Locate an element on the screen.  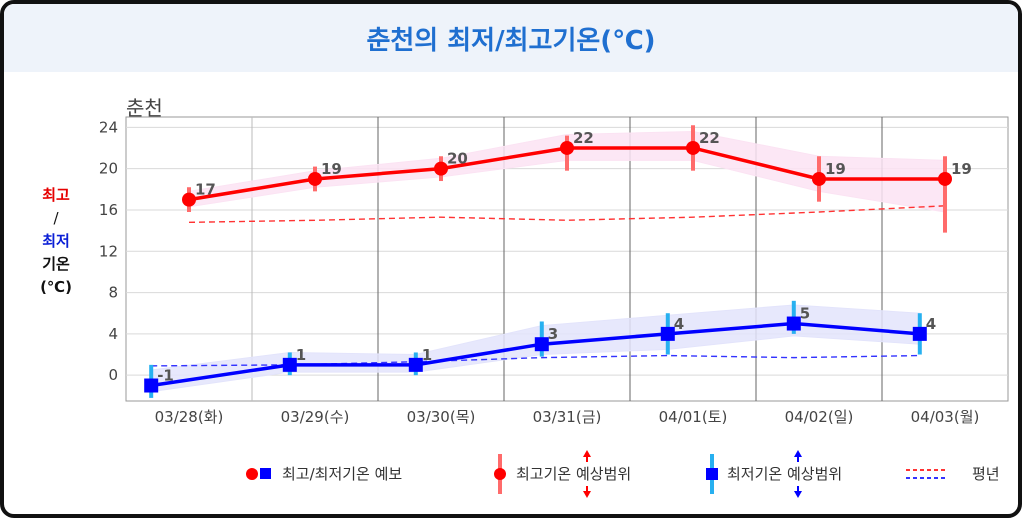
title-bar: 춘천의 최저/최고기온(℃) is located at coordinates (511, 38).